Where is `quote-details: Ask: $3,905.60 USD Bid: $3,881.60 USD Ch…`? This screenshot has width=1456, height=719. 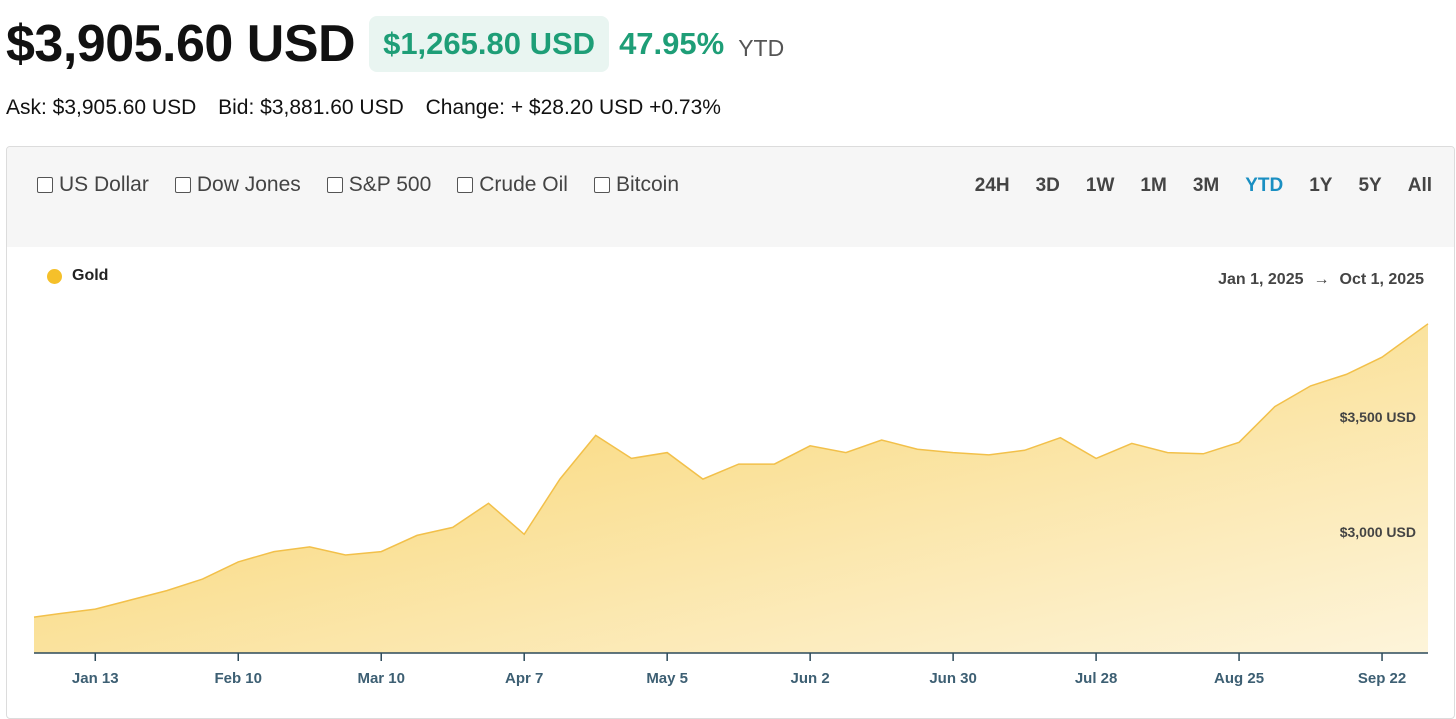
quote-details: Ask: $3,905.60 USD Bid: $3,881.60 USD Ch… is located at coordinates (371, 108).